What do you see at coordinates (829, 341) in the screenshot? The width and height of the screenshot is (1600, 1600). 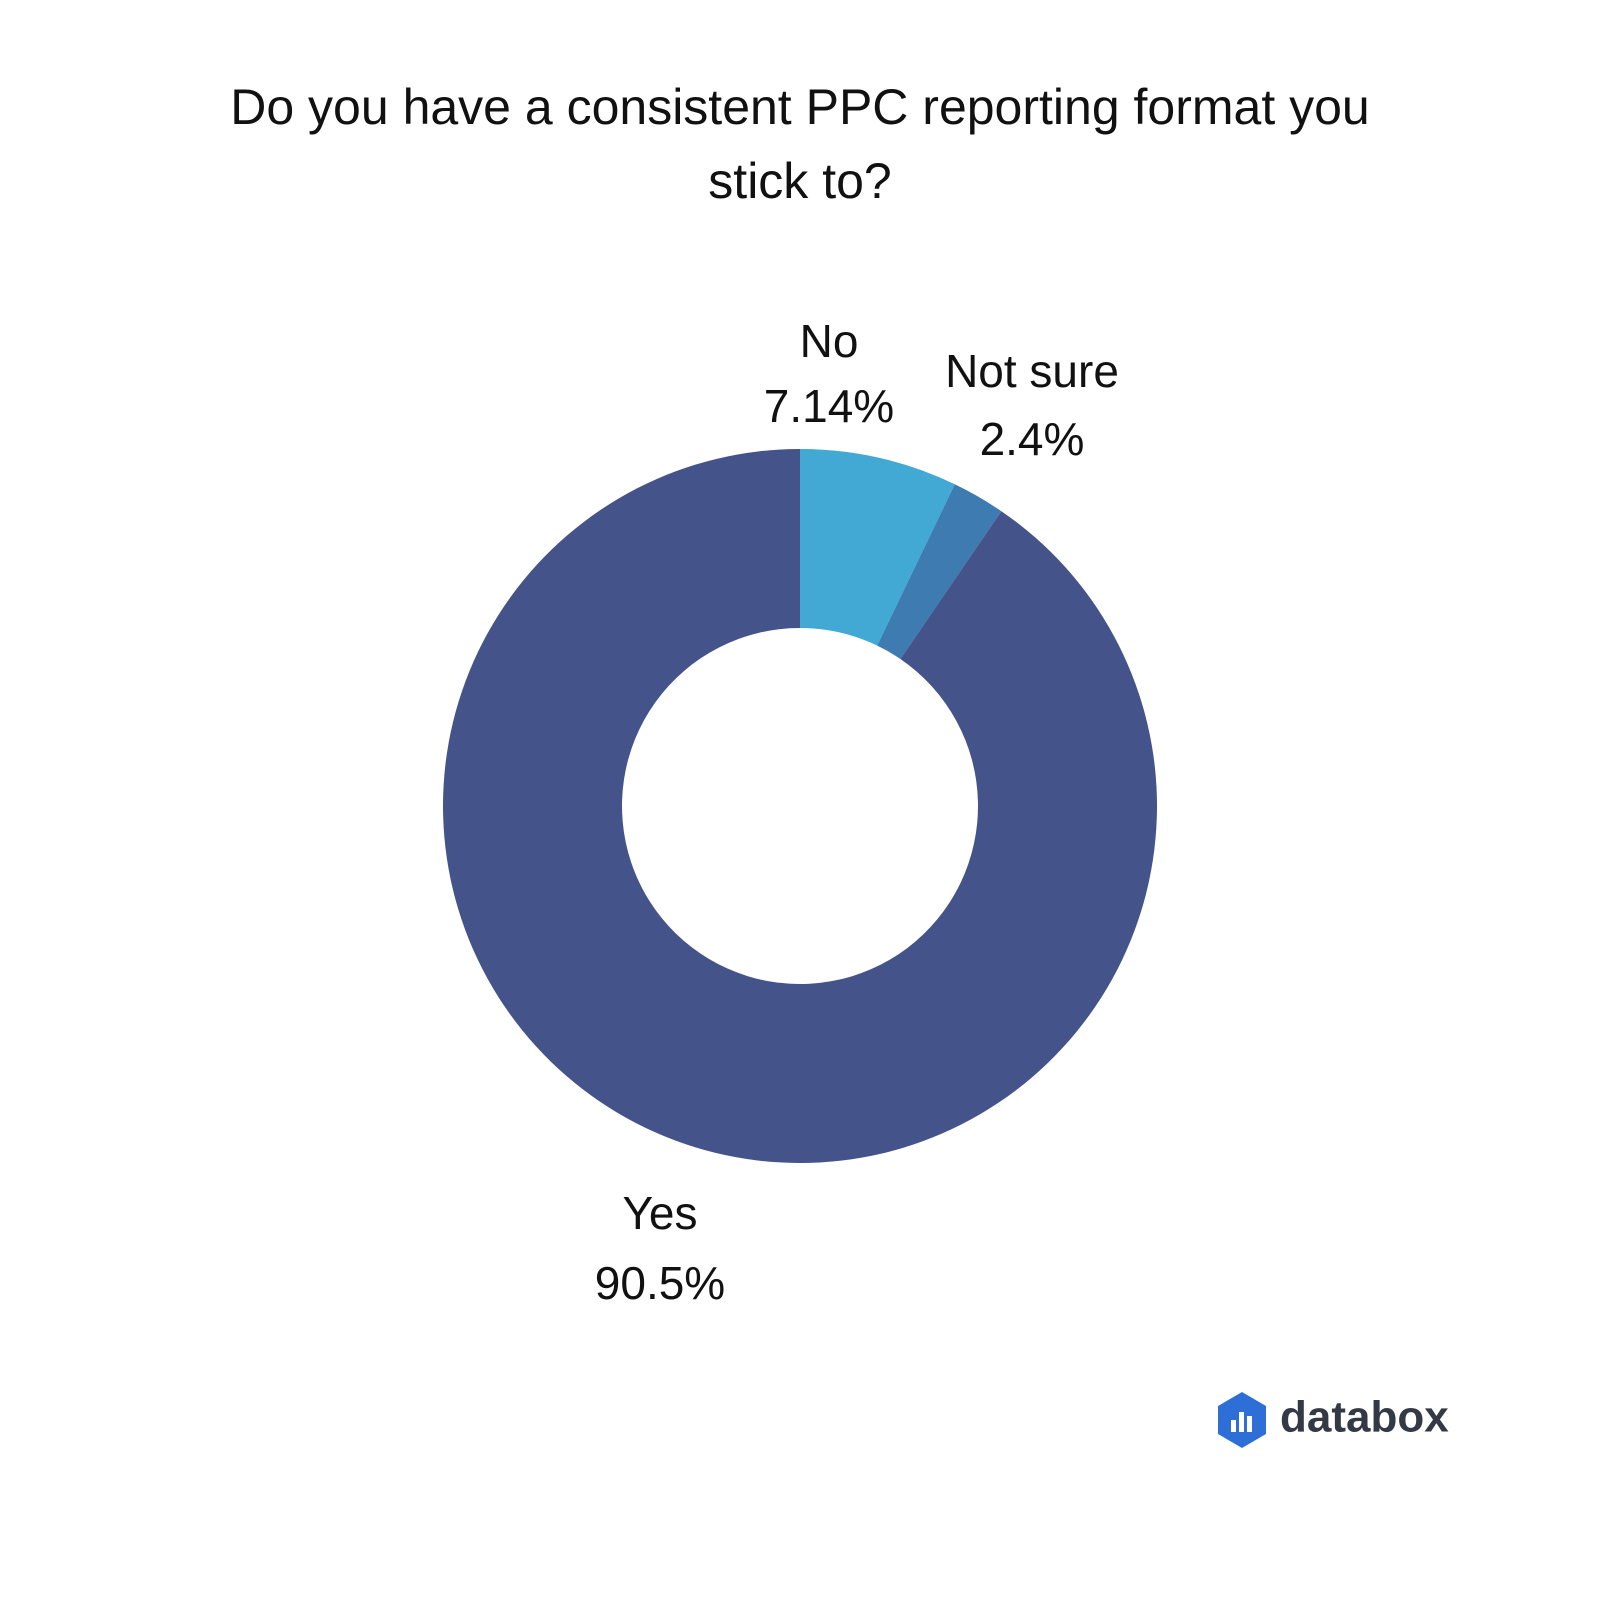 I see `slice-label: No` at bounding box center [829, 341].